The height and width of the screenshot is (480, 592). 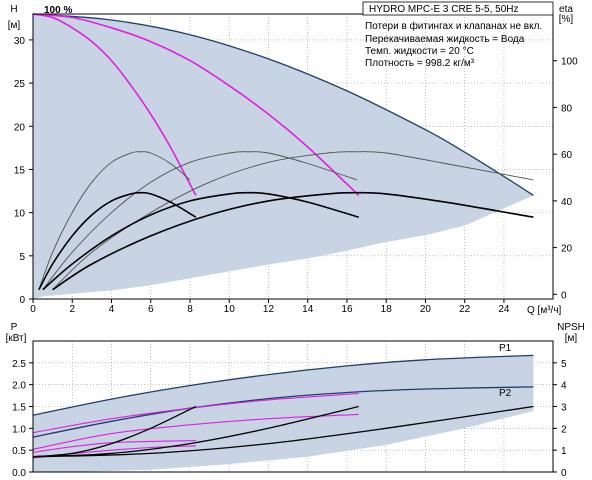 What do you see at coordinates (14, 327) in the screenshot?
I see `bottom-ylabel-left-p: P` at bounding box center [14, 327].